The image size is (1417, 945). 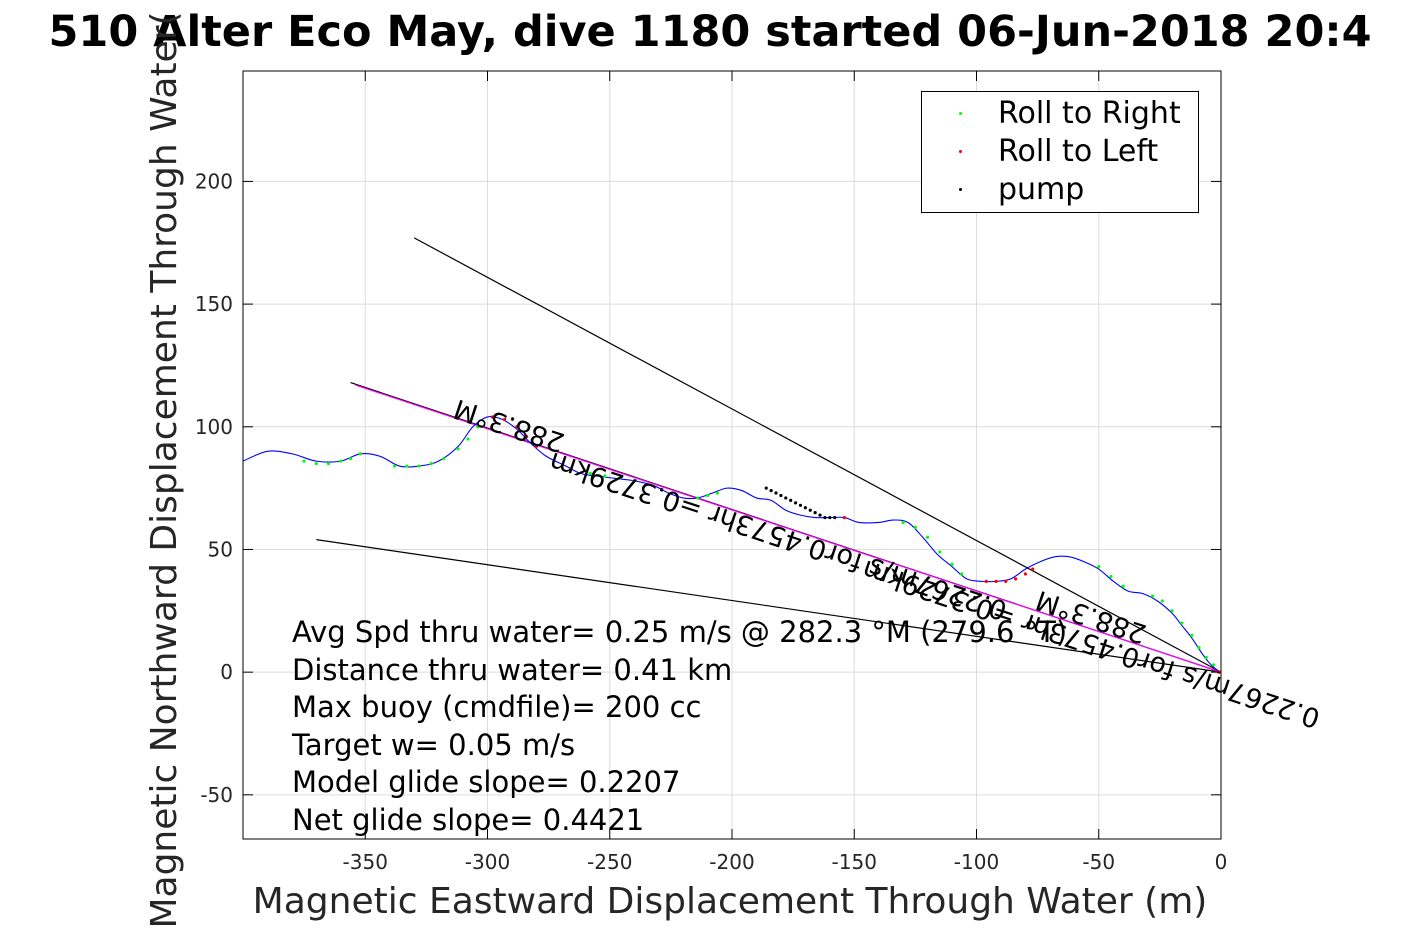 I want to click on legend-item-roll-left: Roll to Left, so click(x=1060, y=152).